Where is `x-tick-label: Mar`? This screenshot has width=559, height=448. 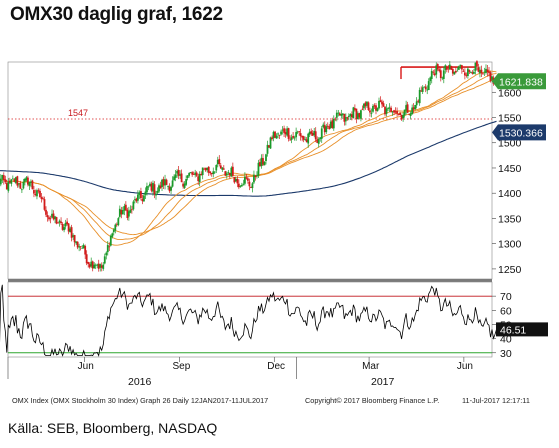
x-tick-label: Mar is located at coordinates (371, 366).